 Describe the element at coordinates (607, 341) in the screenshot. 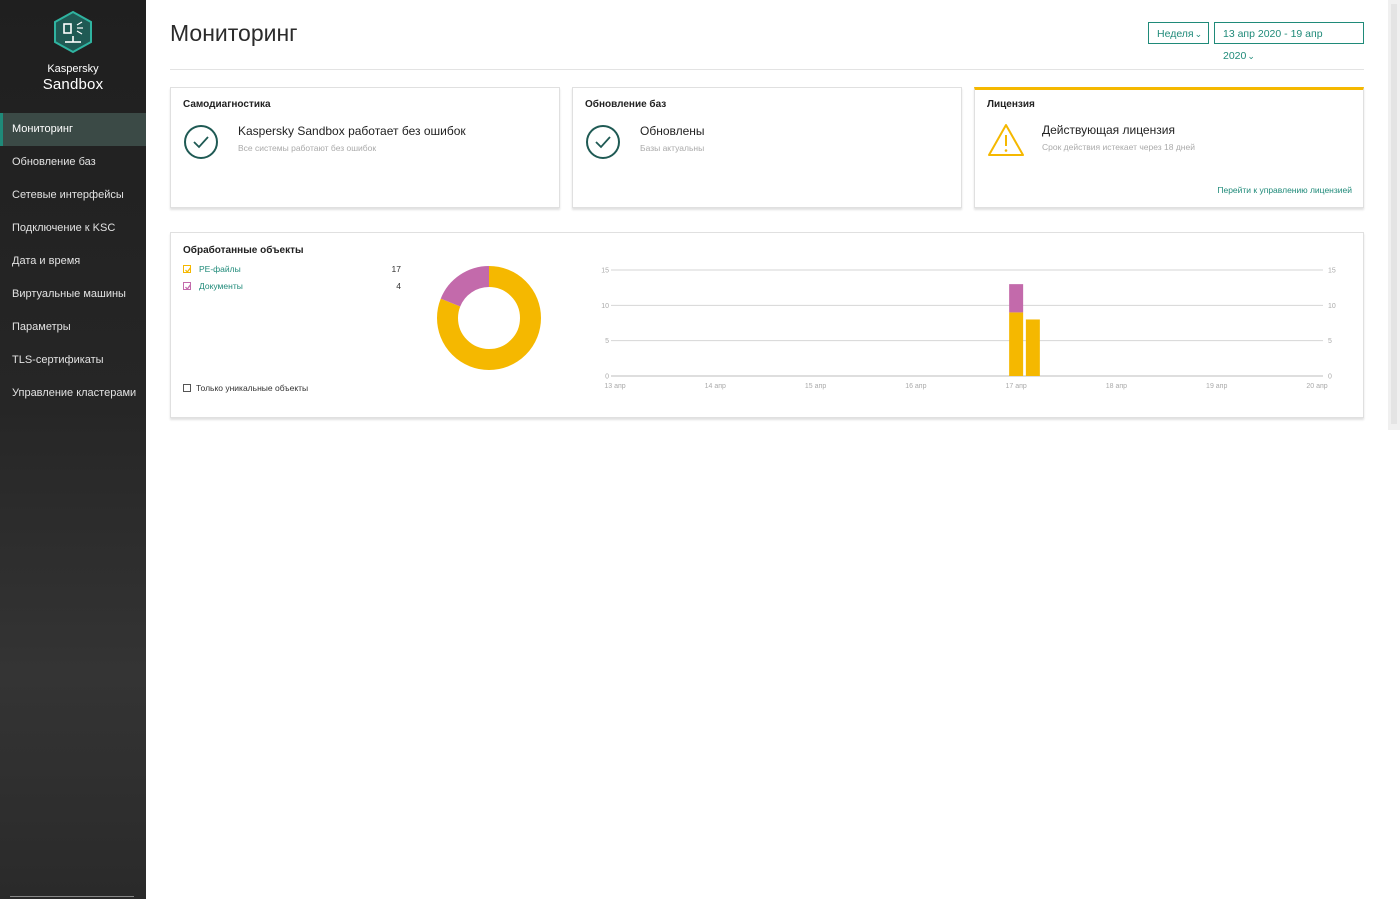

I see `y-tick-label-left: 5` at that location.